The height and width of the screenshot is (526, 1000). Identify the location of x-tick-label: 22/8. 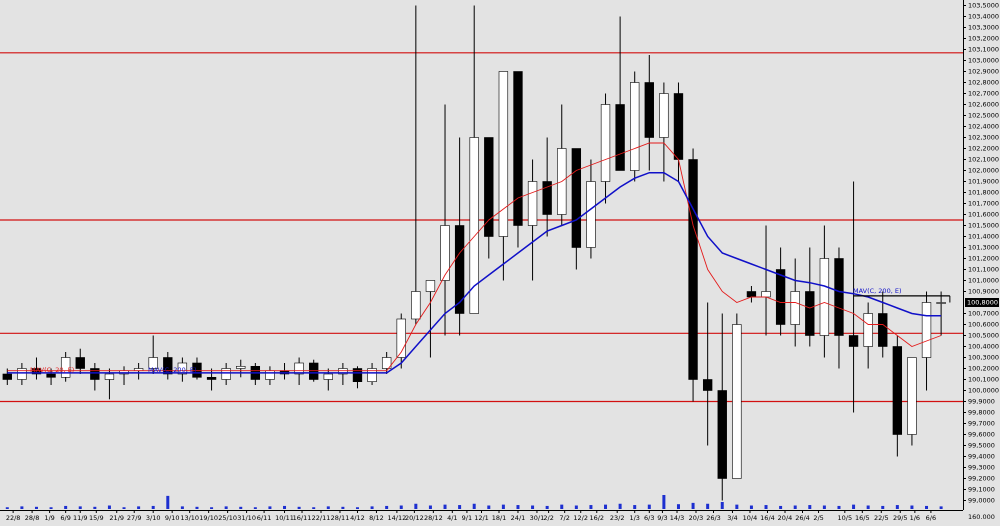
(13, 518).